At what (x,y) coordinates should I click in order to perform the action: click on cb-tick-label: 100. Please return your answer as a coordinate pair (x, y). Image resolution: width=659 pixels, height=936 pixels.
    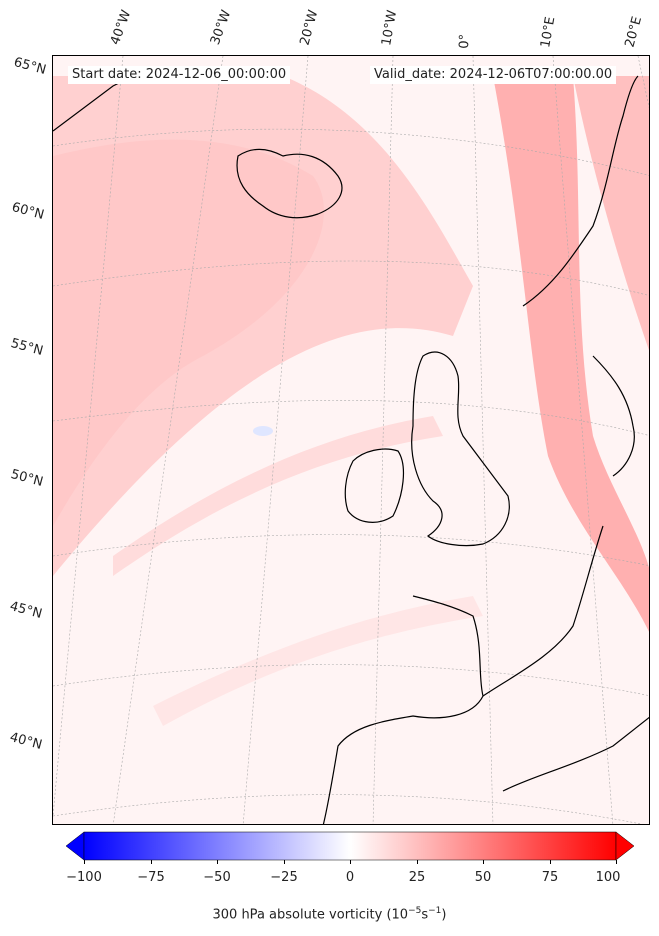
    Looking at the image, I should click on (608, 877).